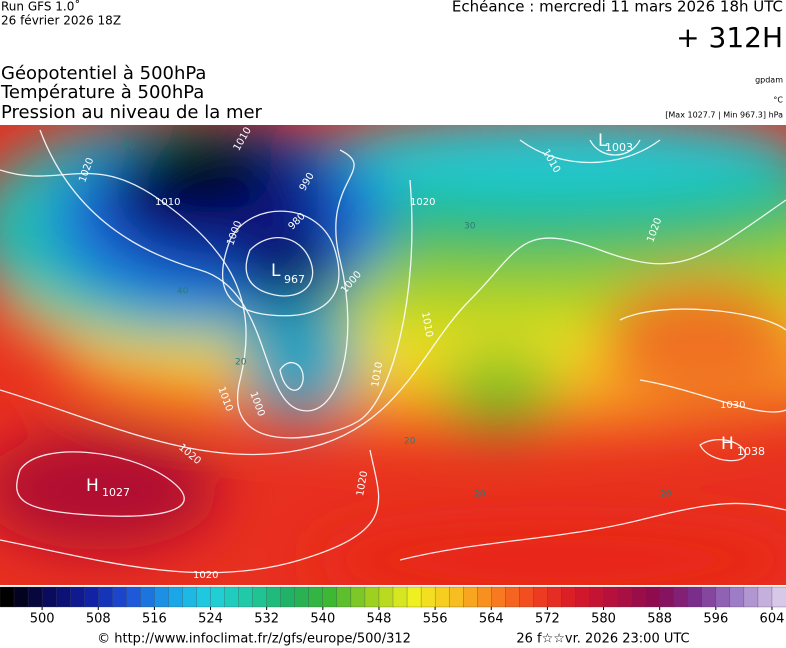  What do you see at coordinates (210, 619) in the screenshot?
I see `colorbar-label: 524` at bounding box center [210, 619].